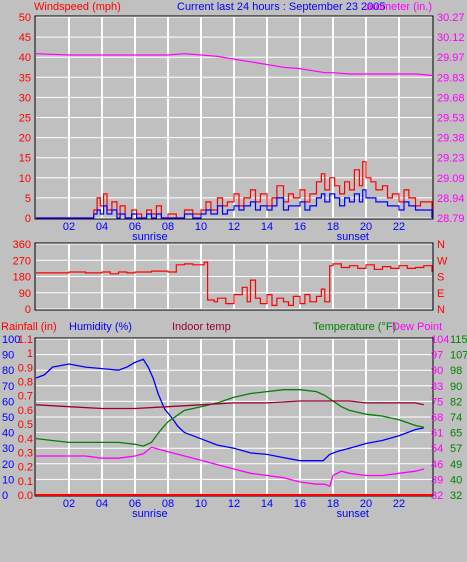  What do you see at coordinates (22, 245) in the screenshot?
I see `direction-tick-label: 360` at bounding box center [22, 245].